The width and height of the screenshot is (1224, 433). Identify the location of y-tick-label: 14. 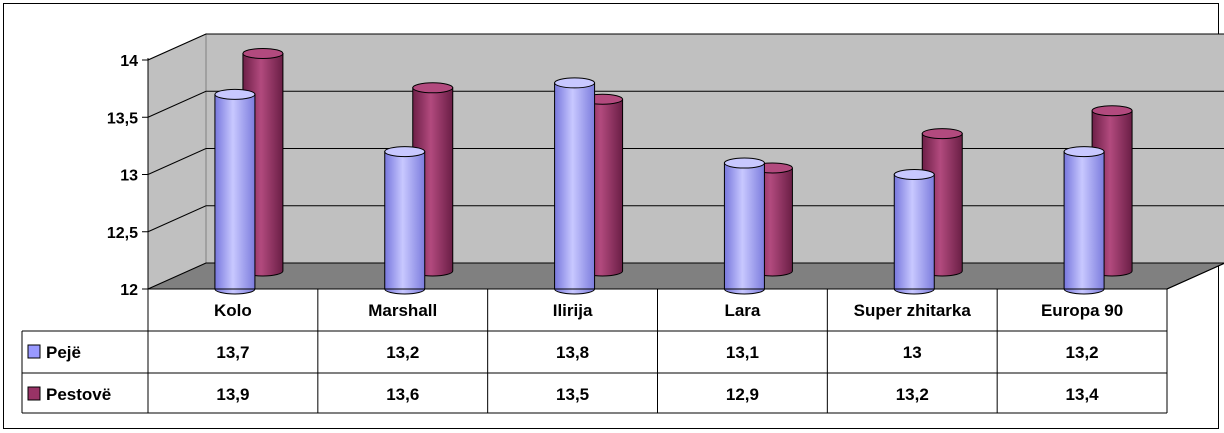
(129, 61).